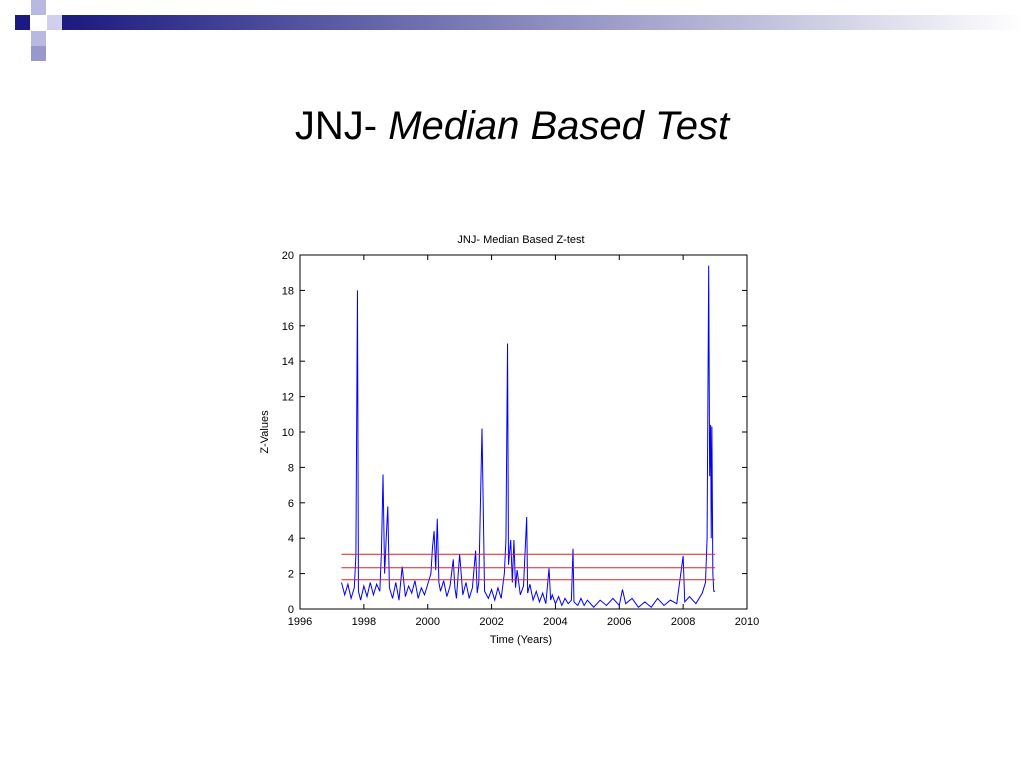  Describe the element at coordinates (491, 622) in the screenshot. I see `x-tick-label: 2002` at that location.